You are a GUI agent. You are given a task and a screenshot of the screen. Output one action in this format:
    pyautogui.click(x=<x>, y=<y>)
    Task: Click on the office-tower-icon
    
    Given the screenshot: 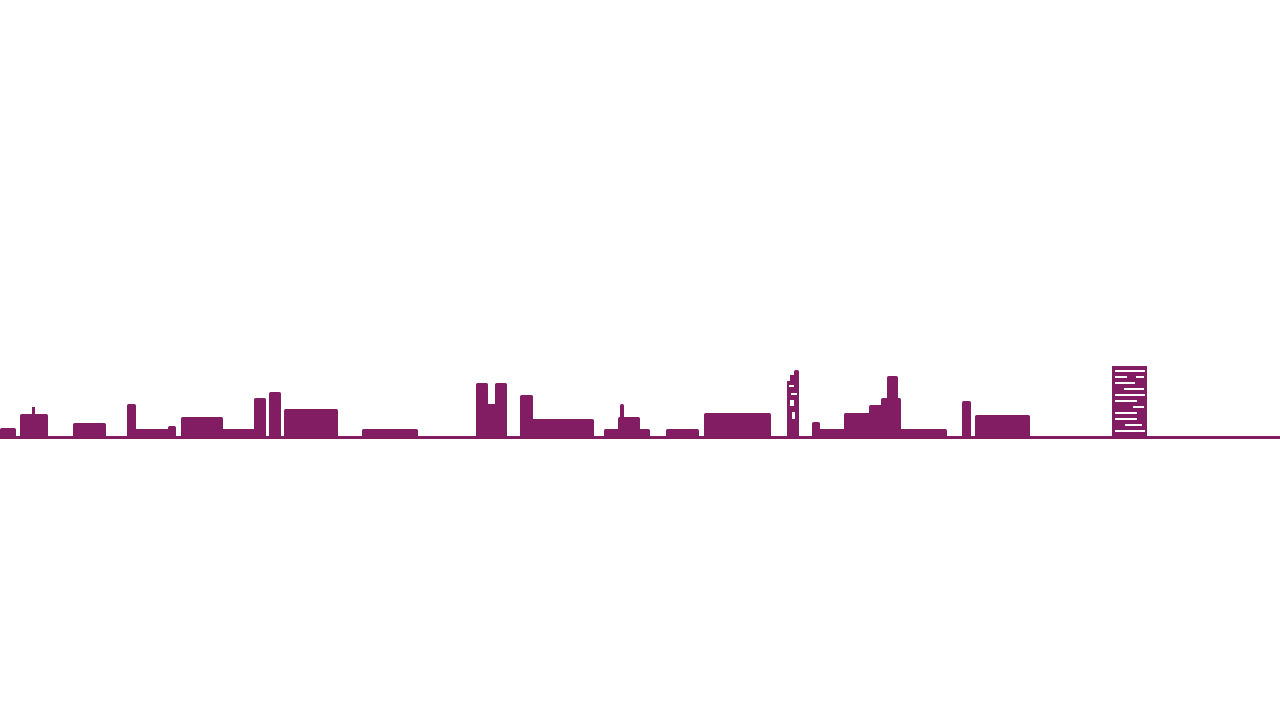 What is the action you would take?
    pyautogui.click(x=1129, y=402)
    